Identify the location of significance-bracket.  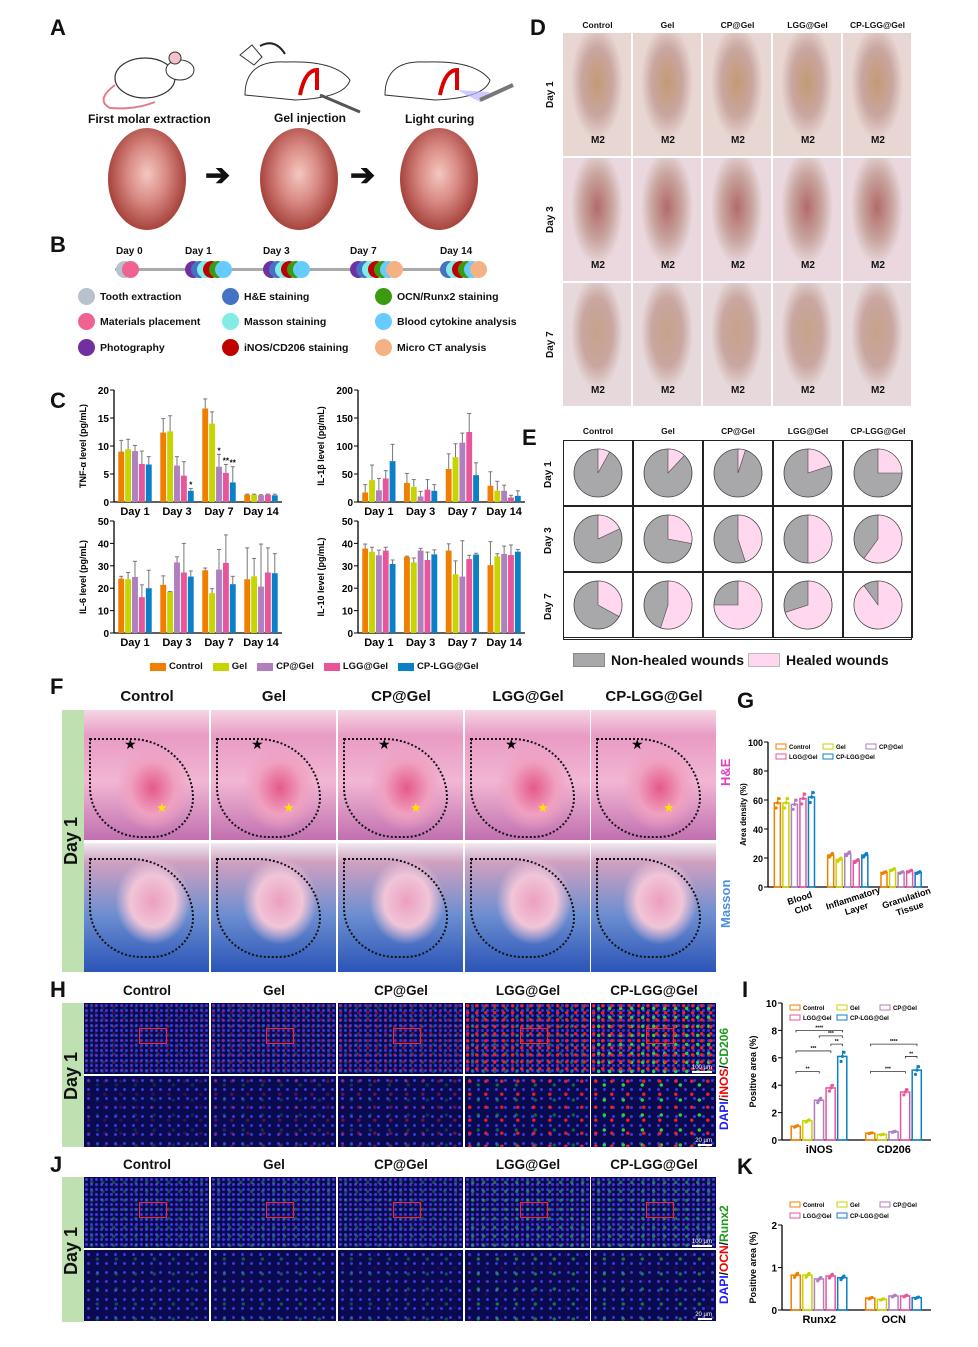
(807, 1072).